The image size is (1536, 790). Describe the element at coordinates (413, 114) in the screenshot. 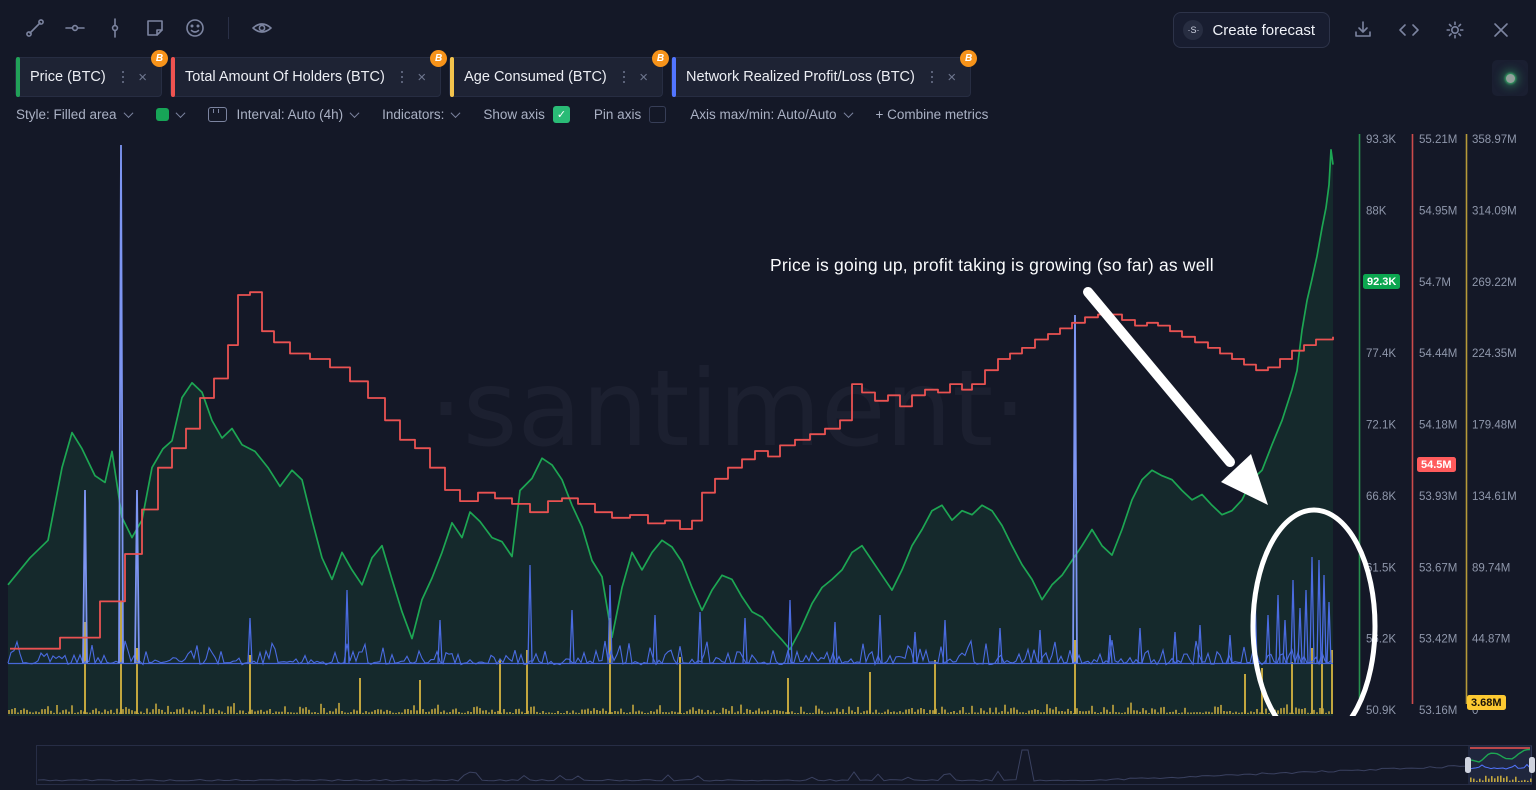

I see `indicators-label: Indicators:` at that location.